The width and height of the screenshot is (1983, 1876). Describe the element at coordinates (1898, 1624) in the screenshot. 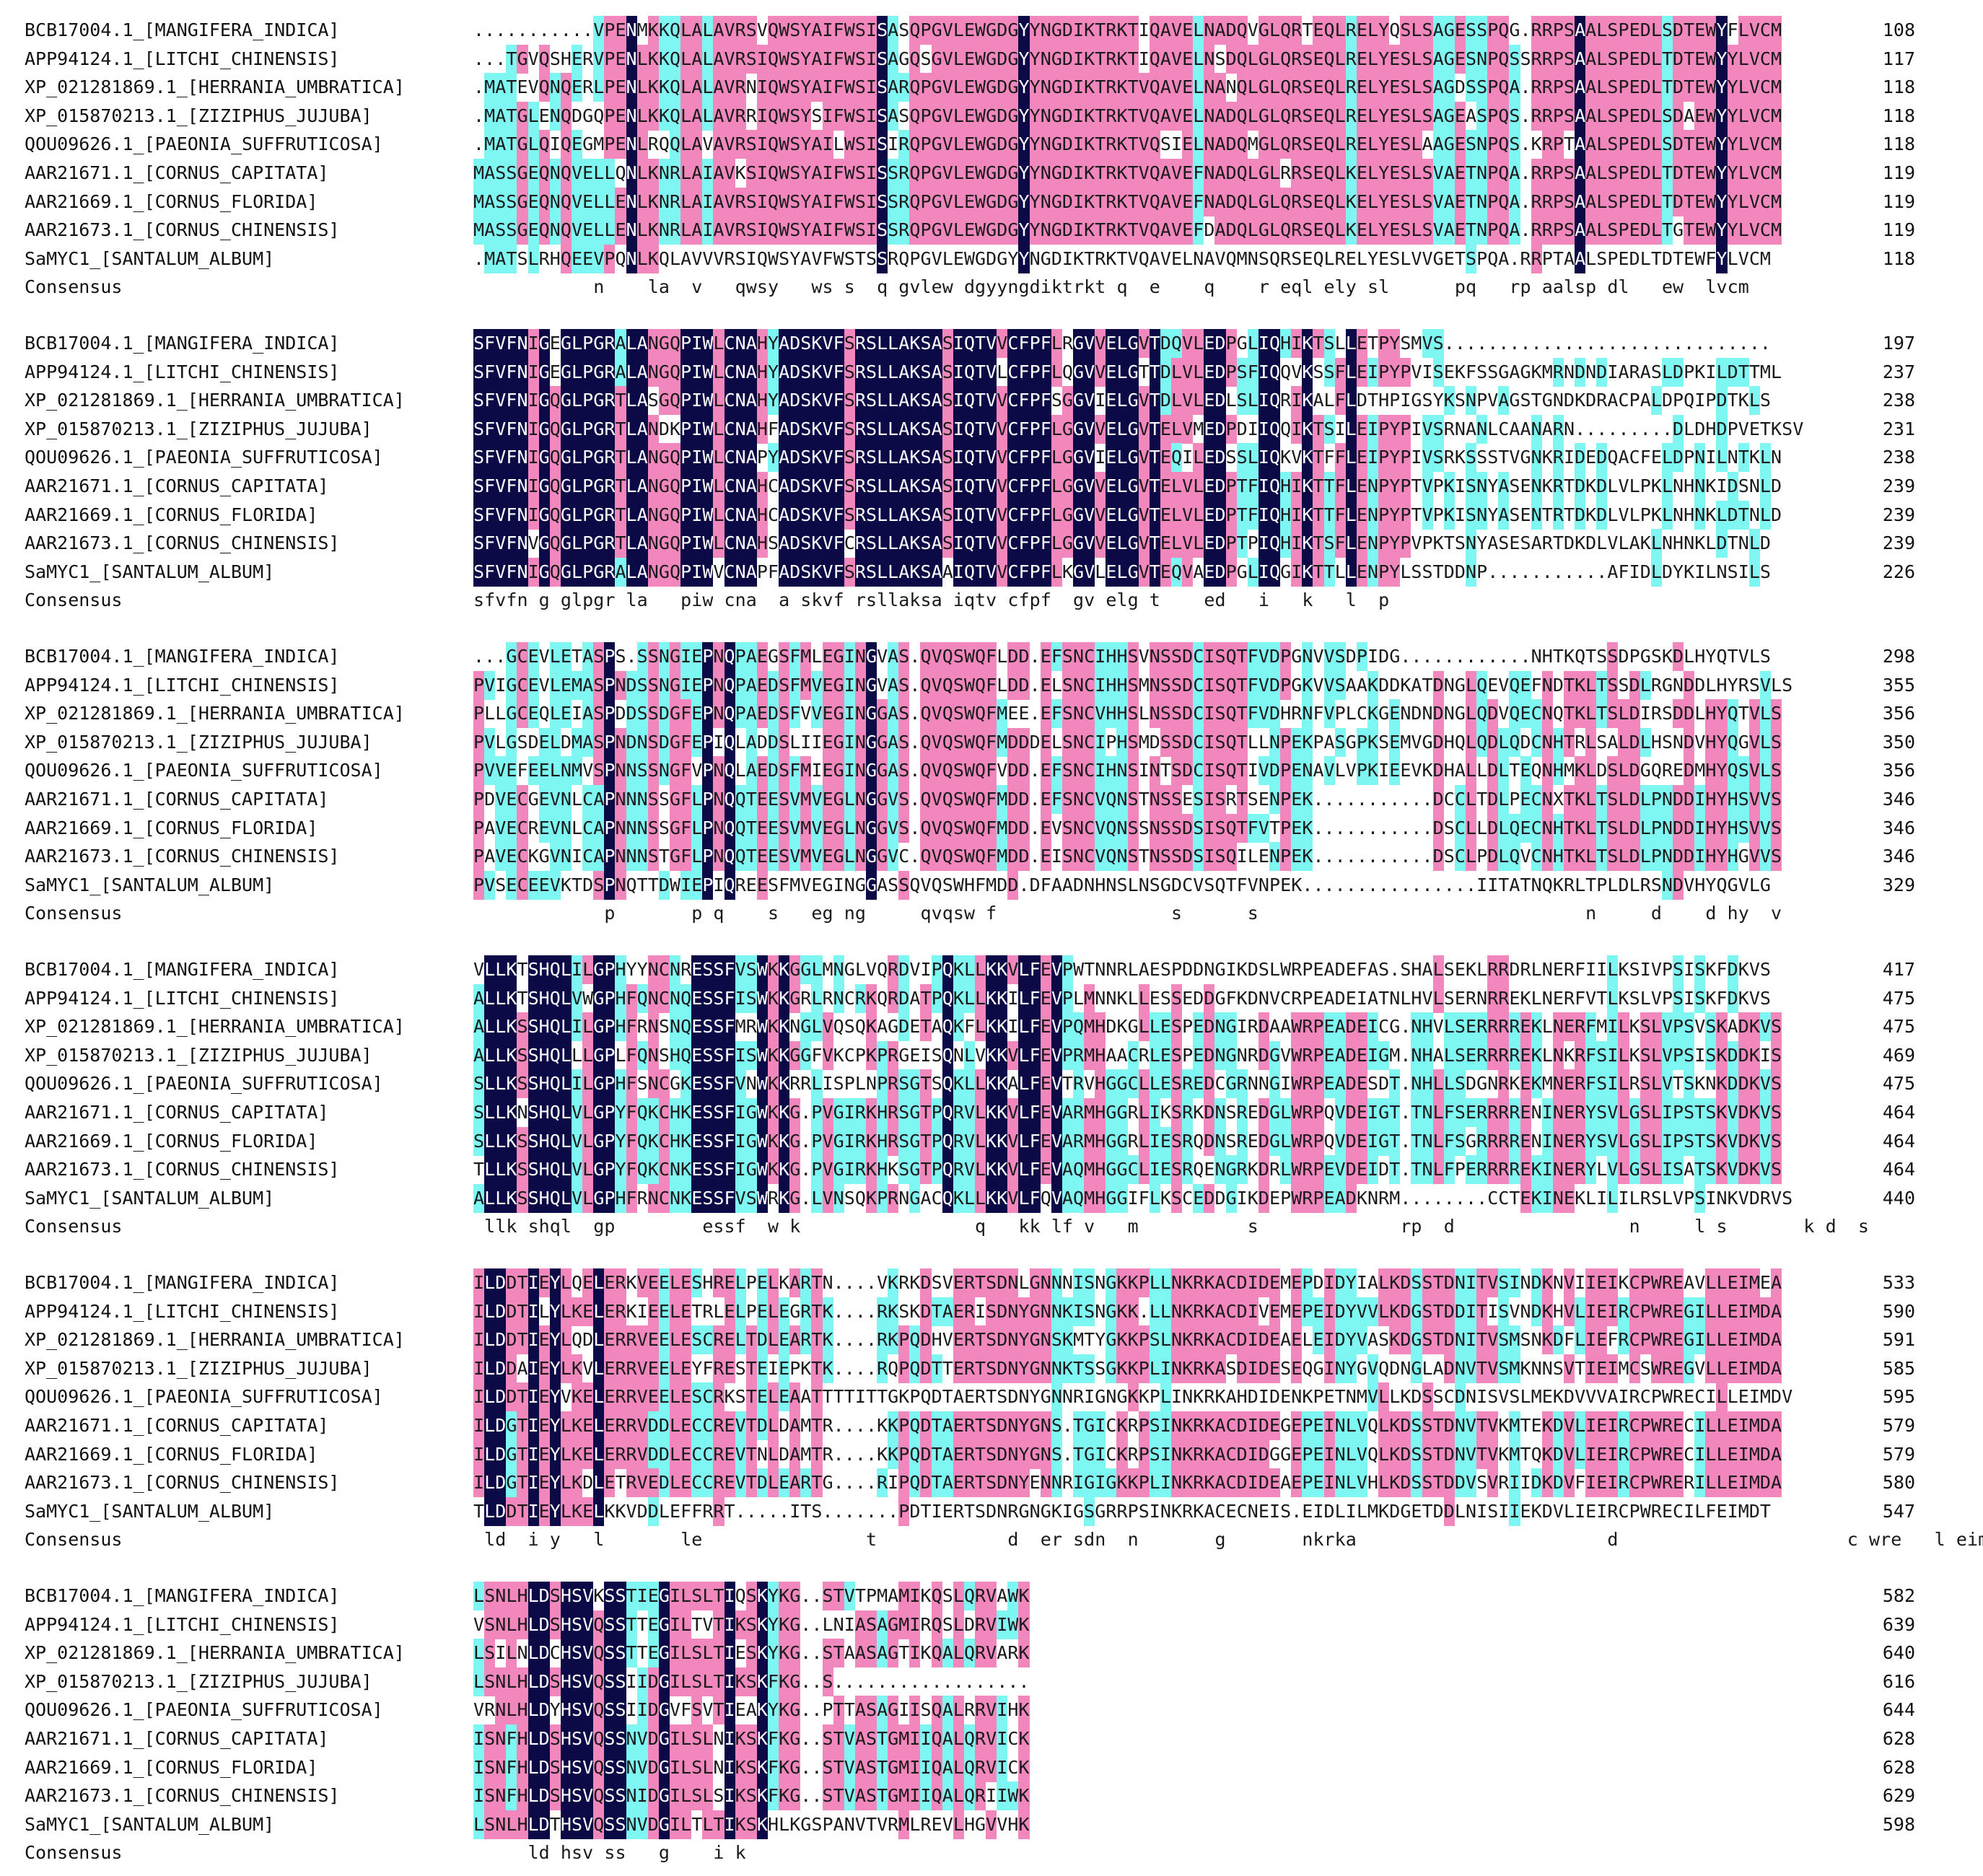

I see `sequence-end-position: 639` at that location.